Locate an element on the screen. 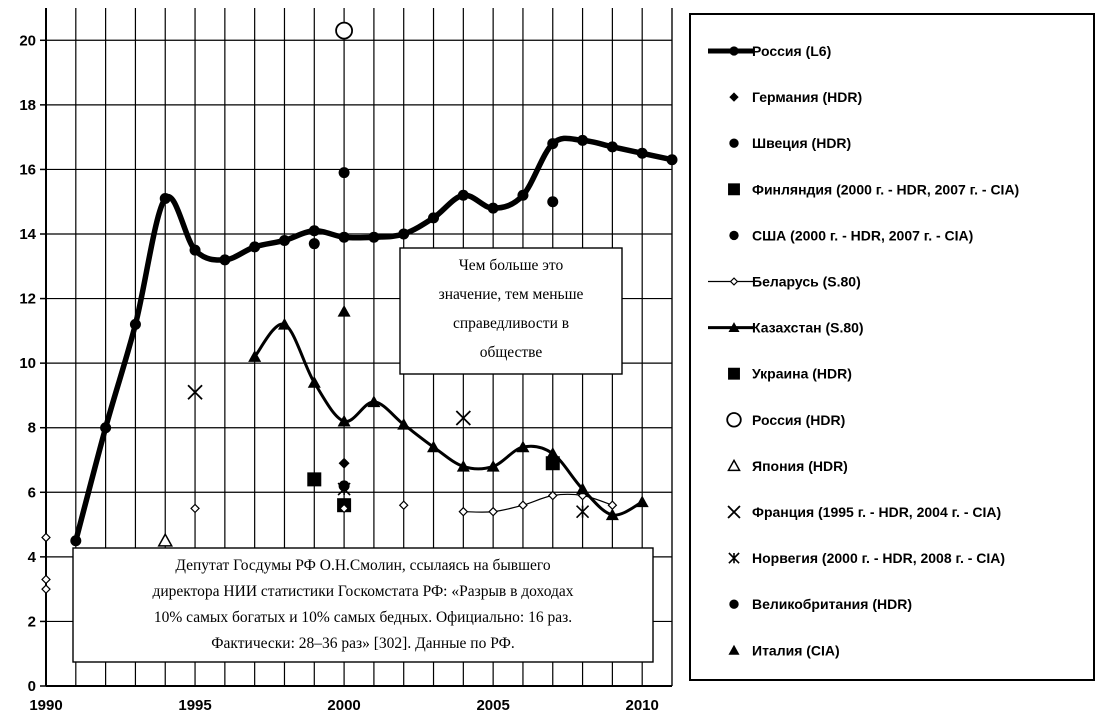 The width and height of the screenshot is (1099, 718). legend-item-3: Финляндия (2000 г. - HDR, 2007 г. - CIA) is located at coordinates (873, 189).